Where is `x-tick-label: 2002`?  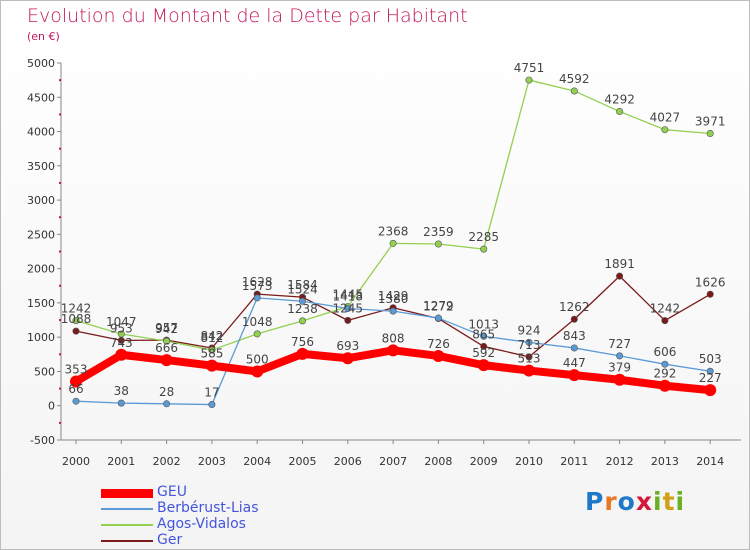 x-tick-label: 2002 is located at coordinates (167, 461).